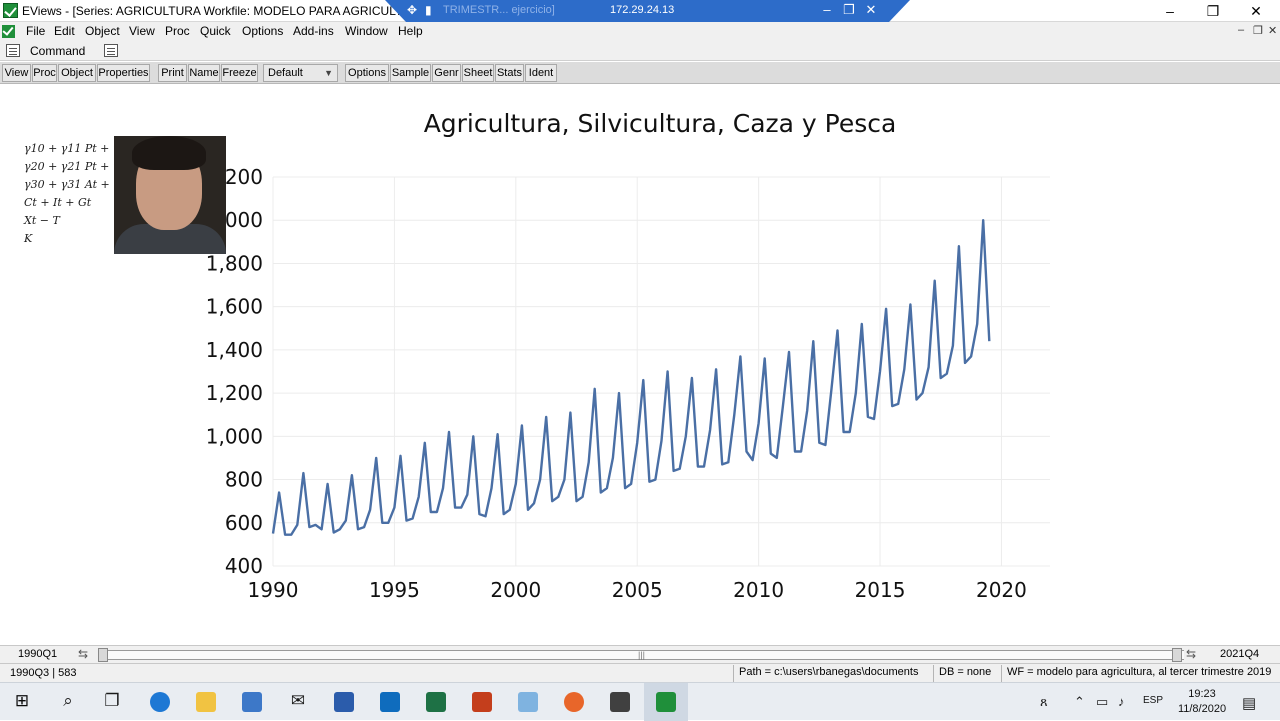 This screenshot has height=721, width=1280. I want to click on sample-range-bar: 1990Q1 ⇆ ||| ⇆ 2021Q4, so click(640, 654).